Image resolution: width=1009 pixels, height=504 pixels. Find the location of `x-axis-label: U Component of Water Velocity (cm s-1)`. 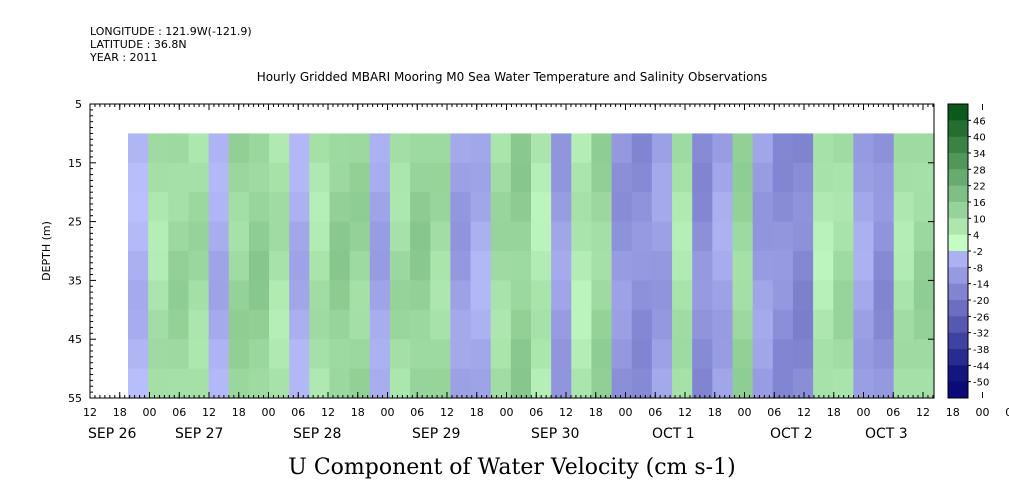

x-axis-label: U Component of Water Velocity (cm s-1) is located at coordinates (511, 467).